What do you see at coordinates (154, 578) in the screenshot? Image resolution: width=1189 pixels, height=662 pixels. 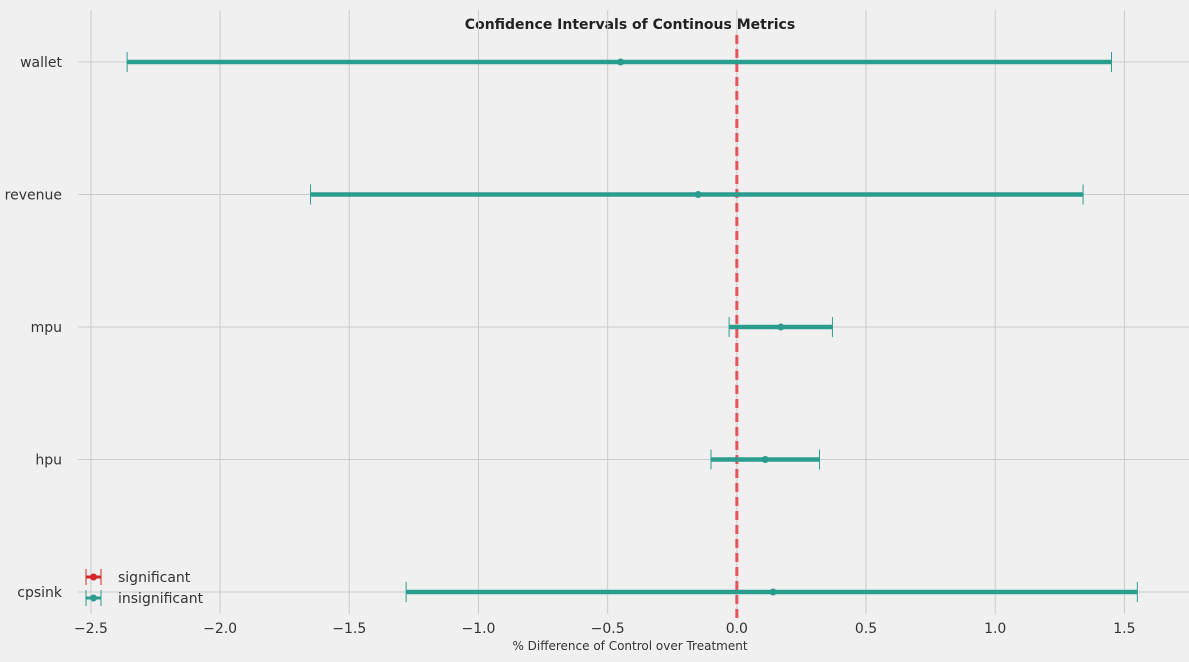 I see `legend-label-significant: significant` at bounding box center [154, 578].